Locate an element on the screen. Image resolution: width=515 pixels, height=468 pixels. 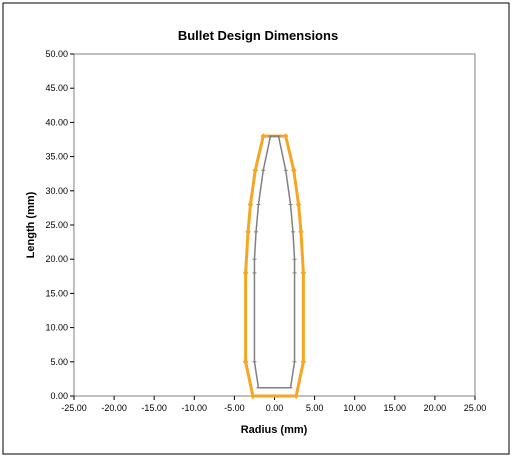
x-tick-label: -20.00 is located at coordinates (114, 408).